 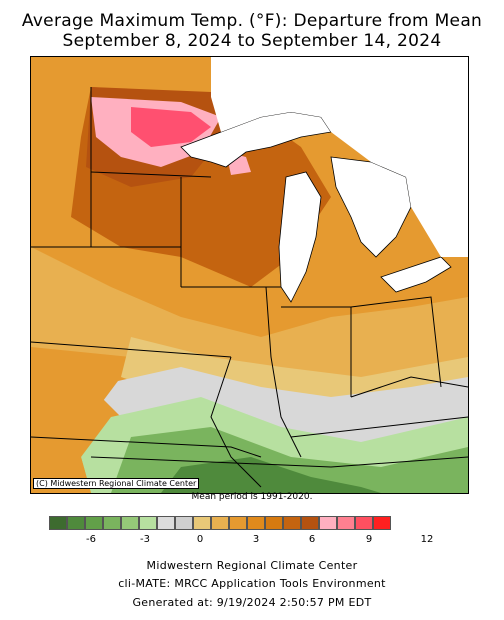 I want to click on legend-tick-label: 3, so click(x=256, y=539).